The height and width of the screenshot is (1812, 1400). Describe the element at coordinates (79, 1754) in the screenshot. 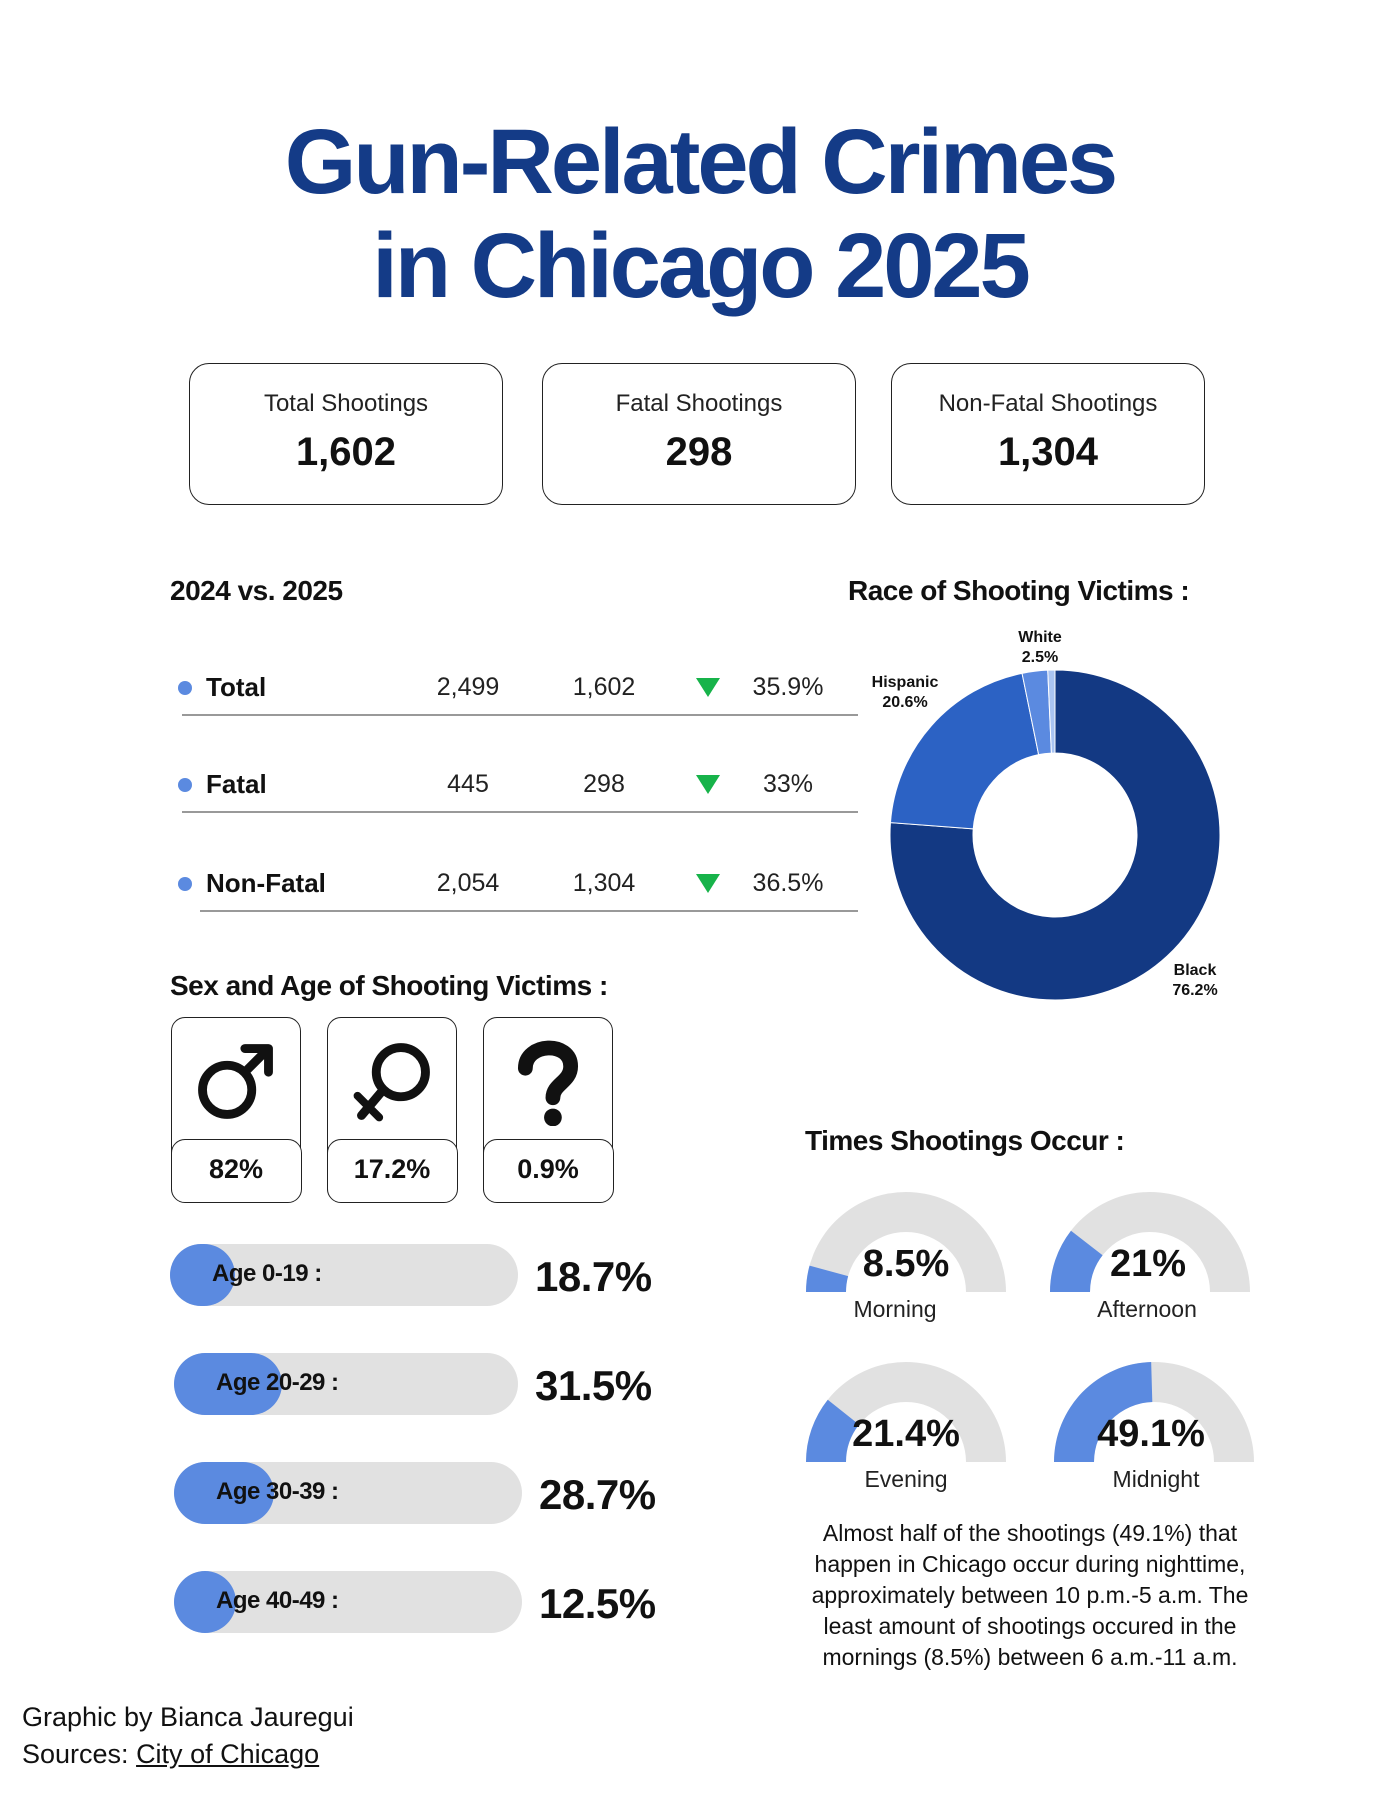

I see `sources-prefix: Sources:` at that location.